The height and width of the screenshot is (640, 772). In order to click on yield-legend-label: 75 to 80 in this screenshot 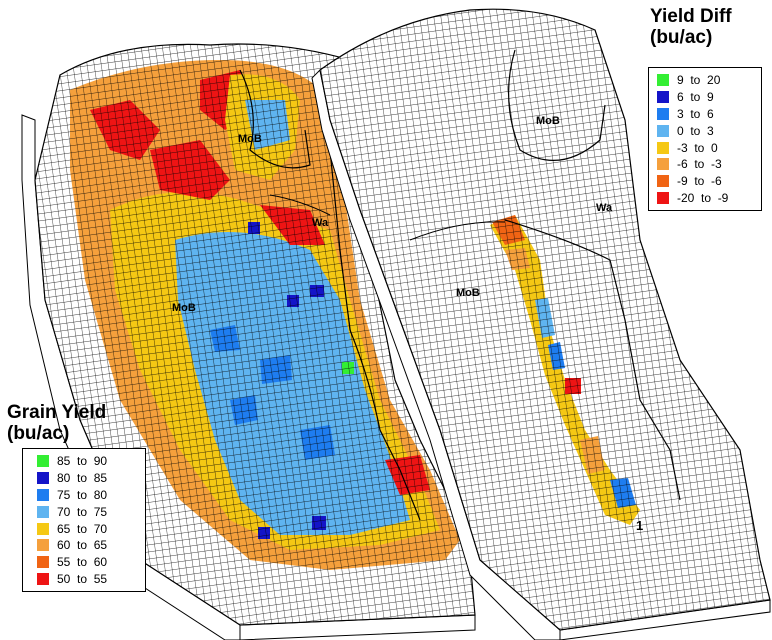, I will do `click(82, 494)`.